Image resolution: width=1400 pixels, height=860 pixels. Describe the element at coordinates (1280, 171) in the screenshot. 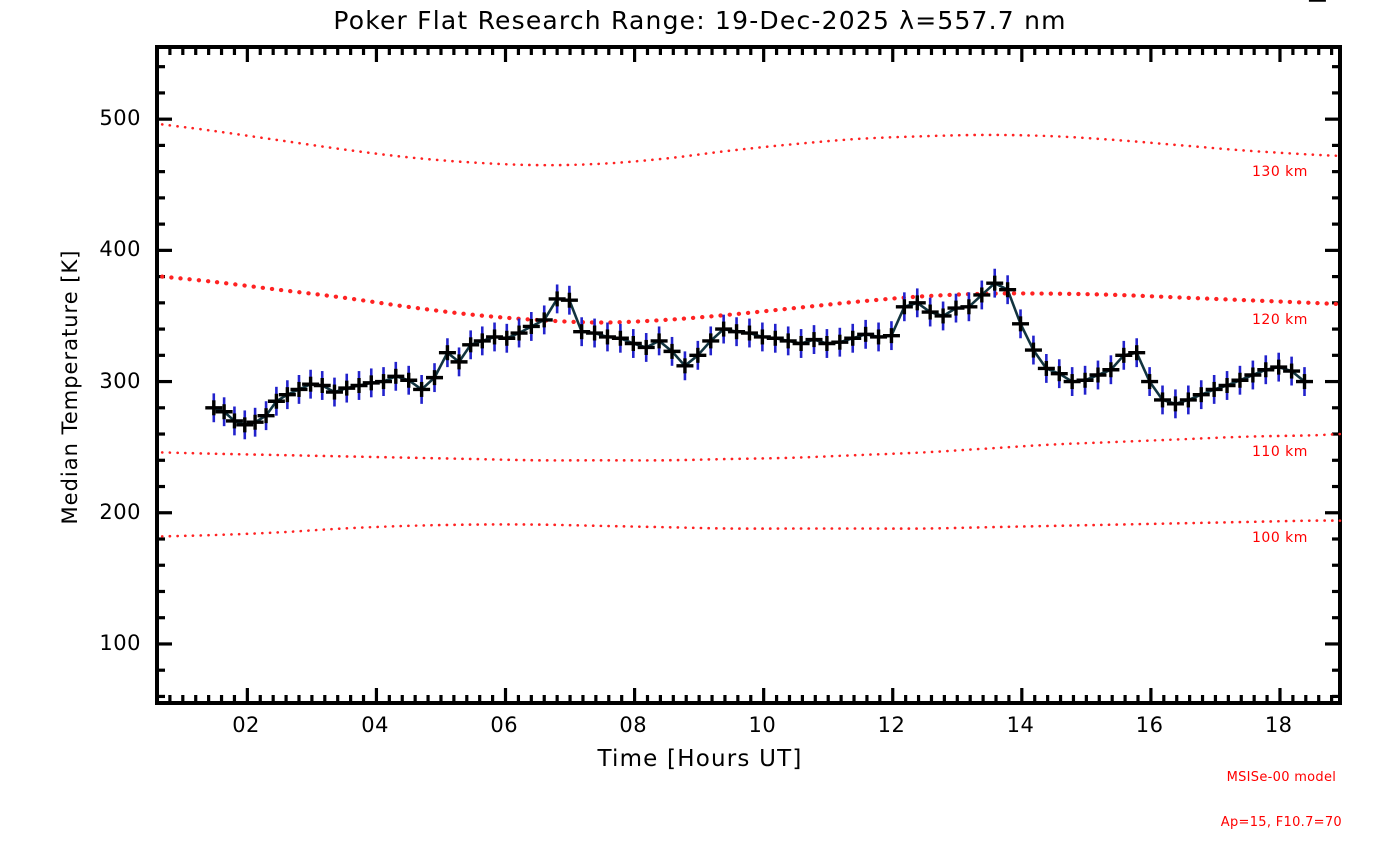

I see `altitude-label-130km: 130 km` at that location.